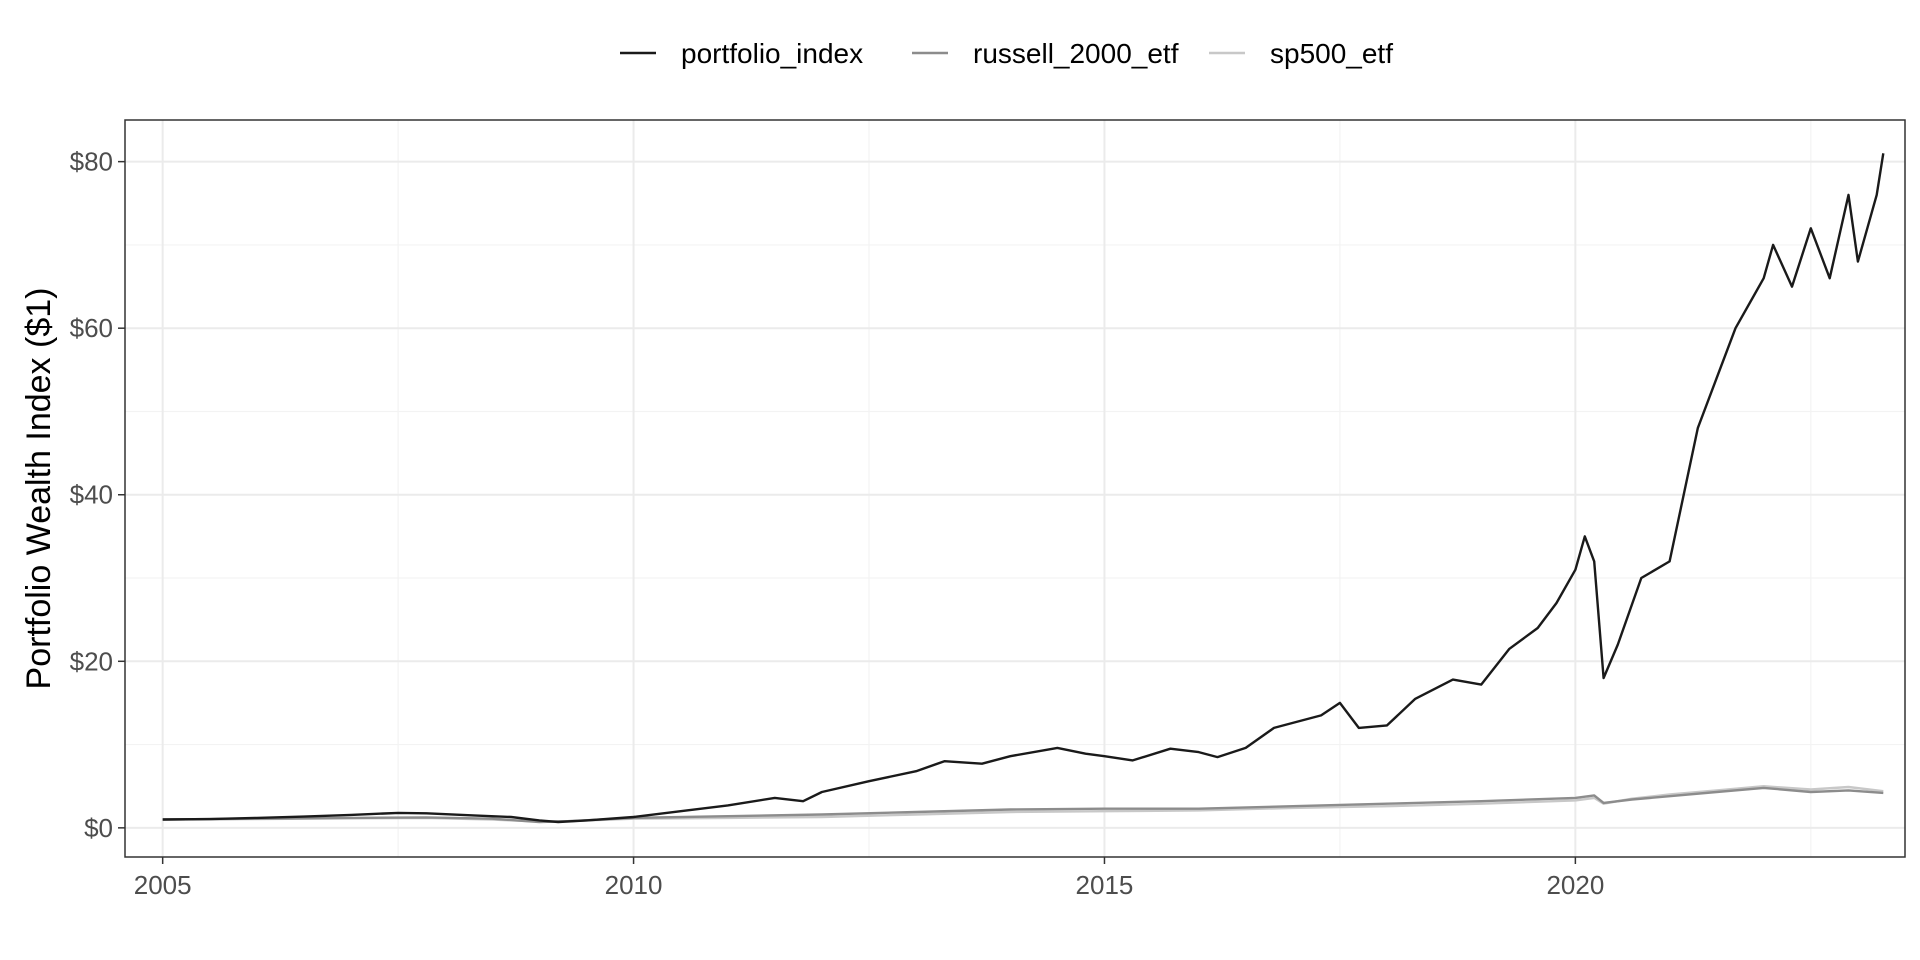 The height and width of the screenshot is (960, 1920). I want to click on legend-label: portfolio_index, so click(772, 53).